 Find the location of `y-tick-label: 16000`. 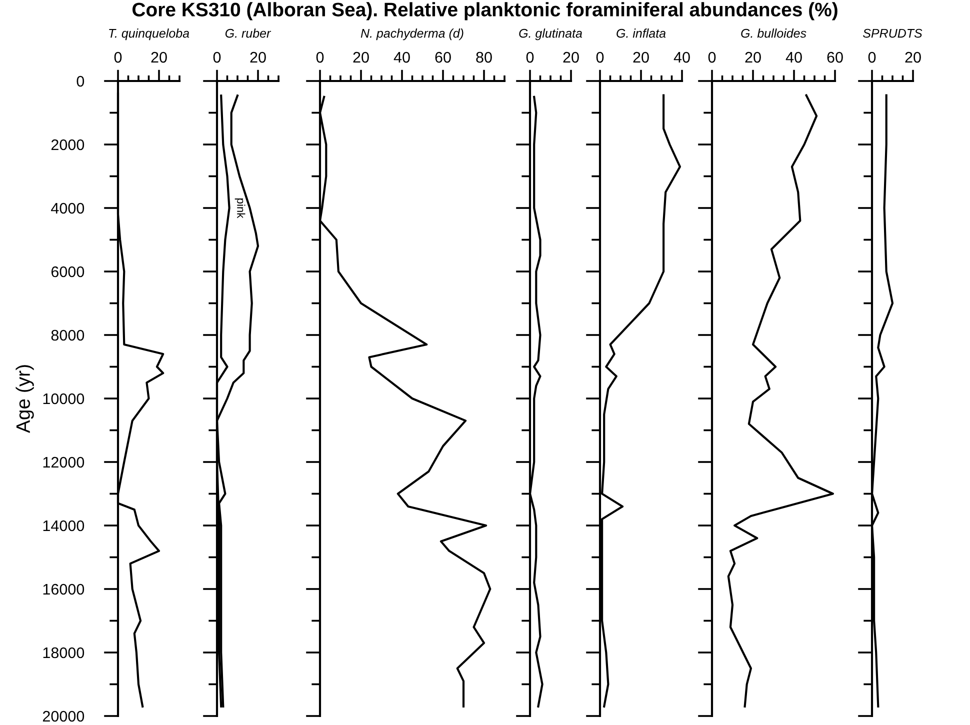

y-tick-label: 16000 is located at coordinates (63, 589).